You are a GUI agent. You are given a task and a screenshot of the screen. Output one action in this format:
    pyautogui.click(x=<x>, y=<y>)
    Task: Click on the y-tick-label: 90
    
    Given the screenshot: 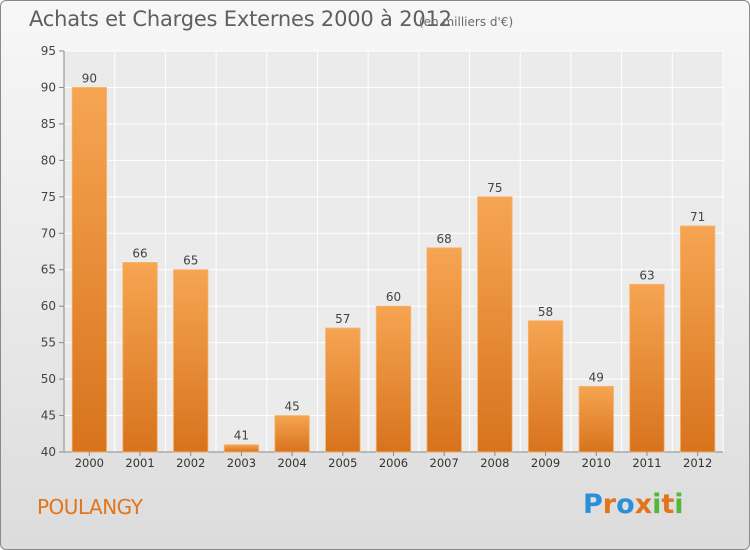 What is the action you would take?
    pyautogui.click(x=48, y=87)
    